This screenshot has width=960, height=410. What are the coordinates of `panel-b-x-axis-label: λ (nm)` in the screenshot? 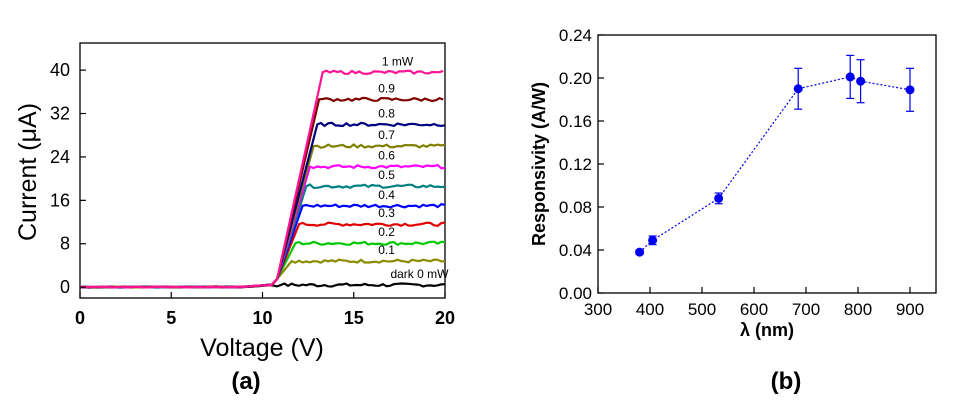 It's located at (767, 330).